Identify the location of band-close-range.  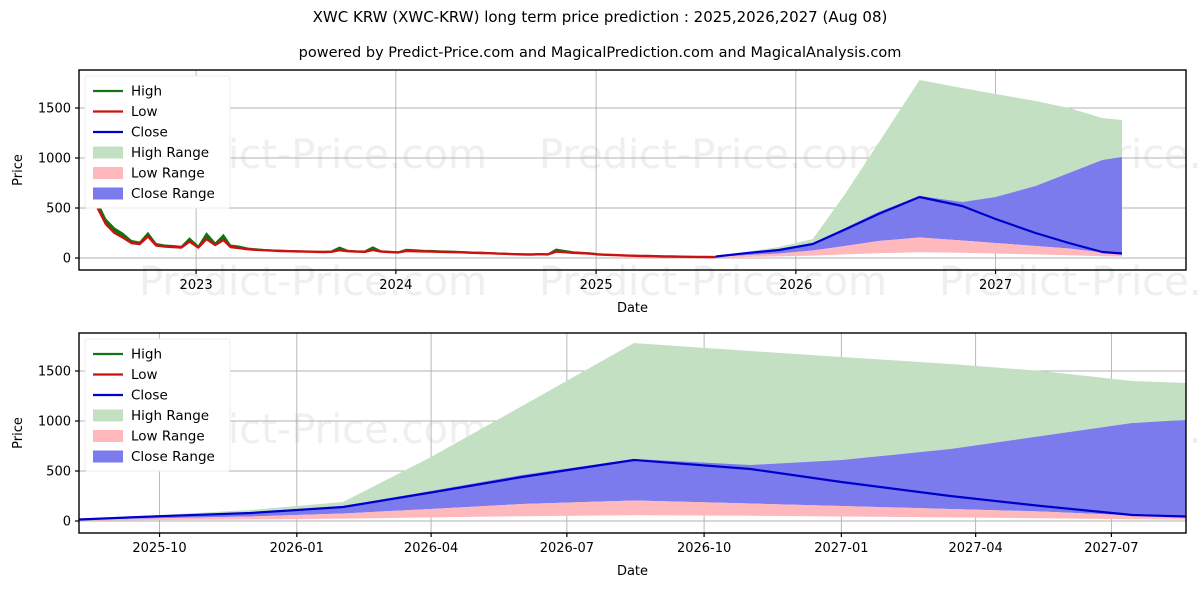
(918, 207).